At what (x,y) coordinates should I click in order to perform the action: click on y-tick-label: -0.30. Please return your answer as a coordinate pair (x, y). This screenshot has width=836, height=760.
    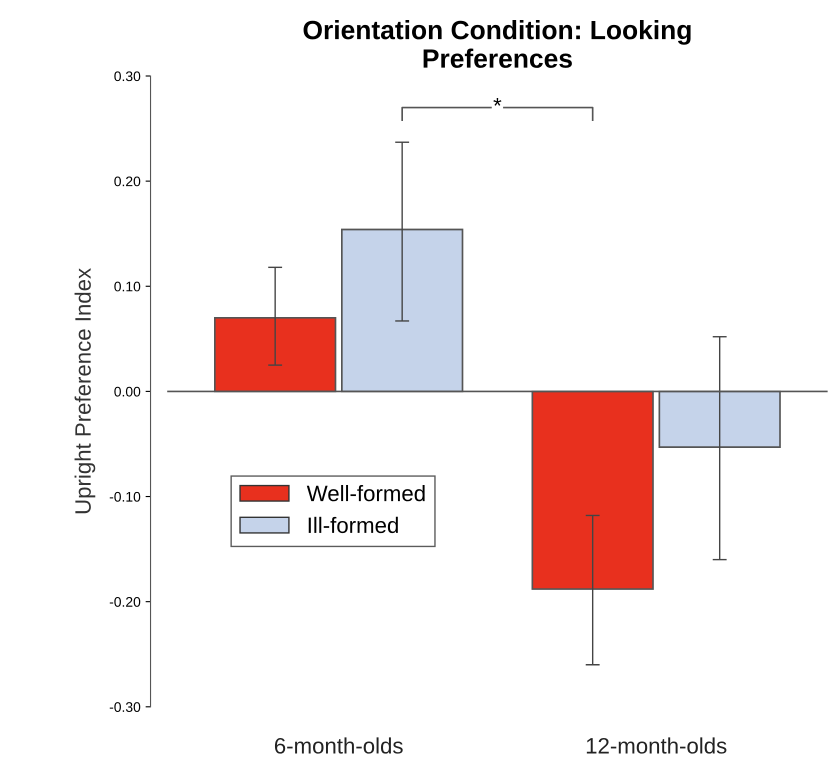
    Looking at the image, I should click on (125, 707).